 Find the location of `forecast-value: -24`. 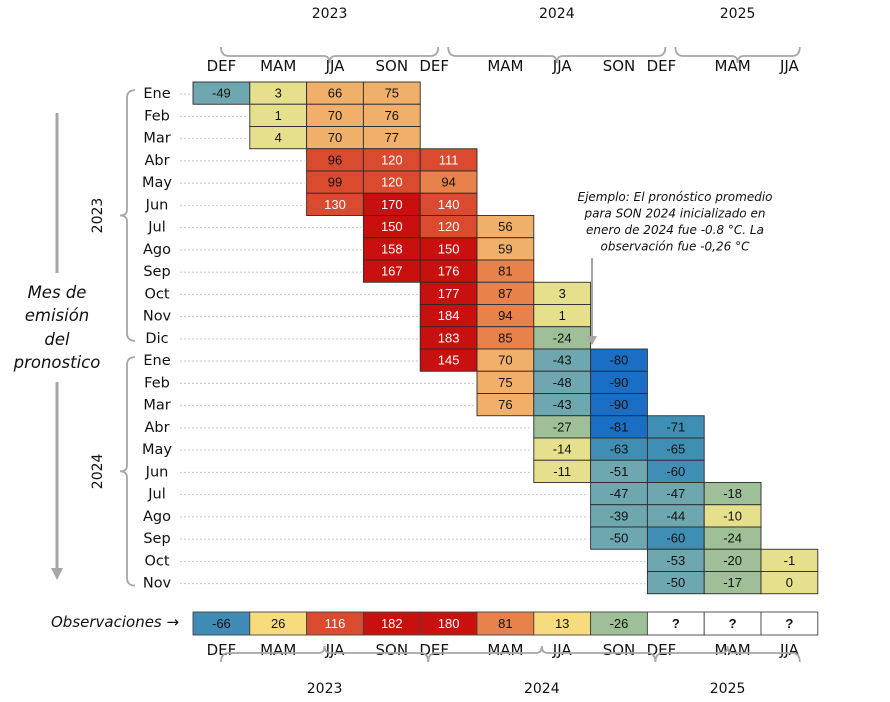

forecast-value: -24 is located at coordinates (562, 337).